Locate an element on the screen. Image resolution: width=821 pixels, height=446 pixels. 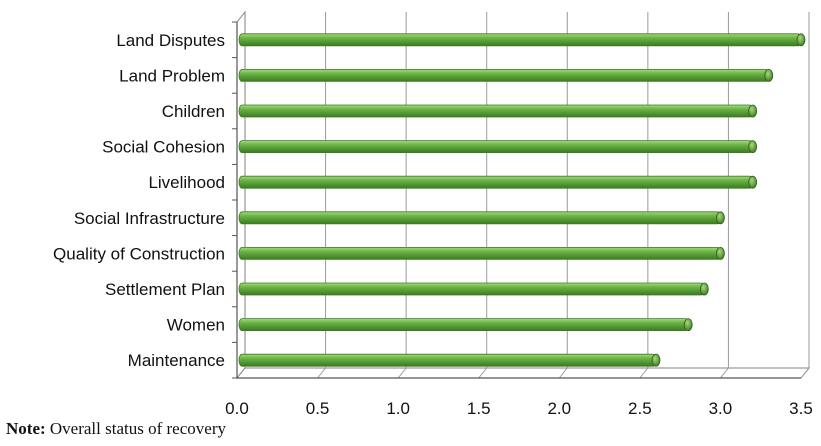
category-label: Quality of Construction is located at coordinates (139, 253).